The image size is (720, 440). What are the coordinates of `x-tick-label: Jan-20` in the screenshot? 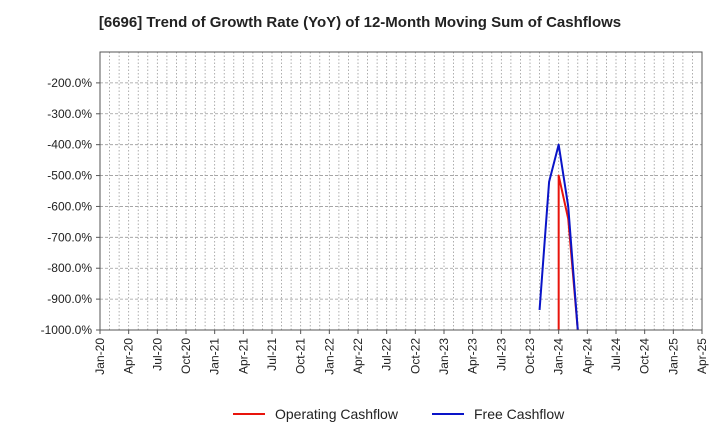 It's located at (100, 356).